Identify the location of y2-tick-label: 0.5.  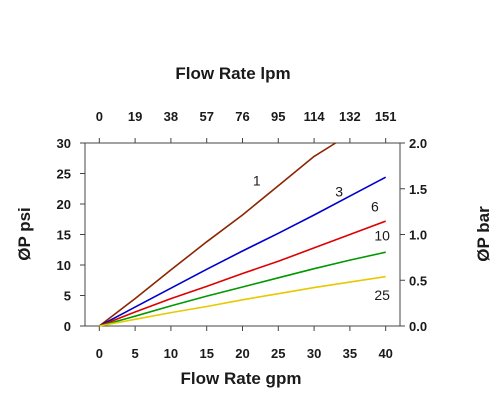
(418, 280).